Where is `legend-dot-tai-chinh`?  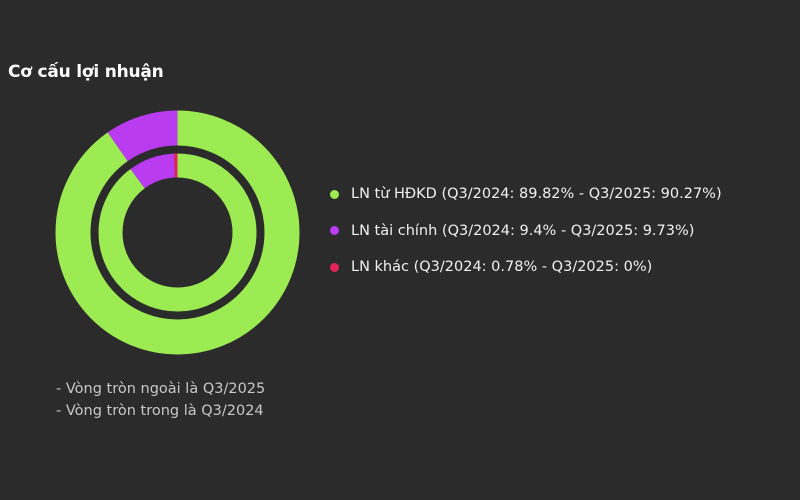 legend-dot-tai-chinh is located at coordinates (334, 230).